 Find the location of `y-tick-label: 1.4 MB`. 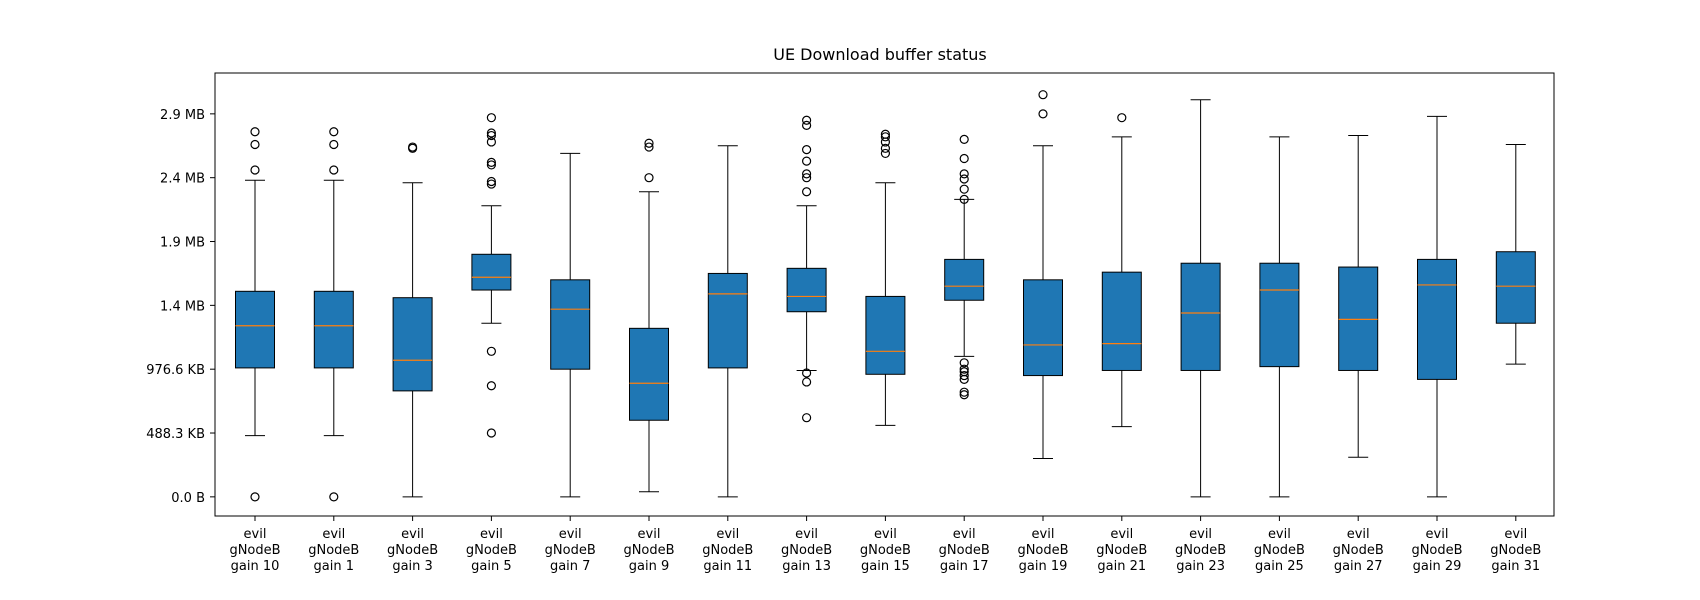

y-tick-label: 1.4 MB is located at coordinates (182, 306).